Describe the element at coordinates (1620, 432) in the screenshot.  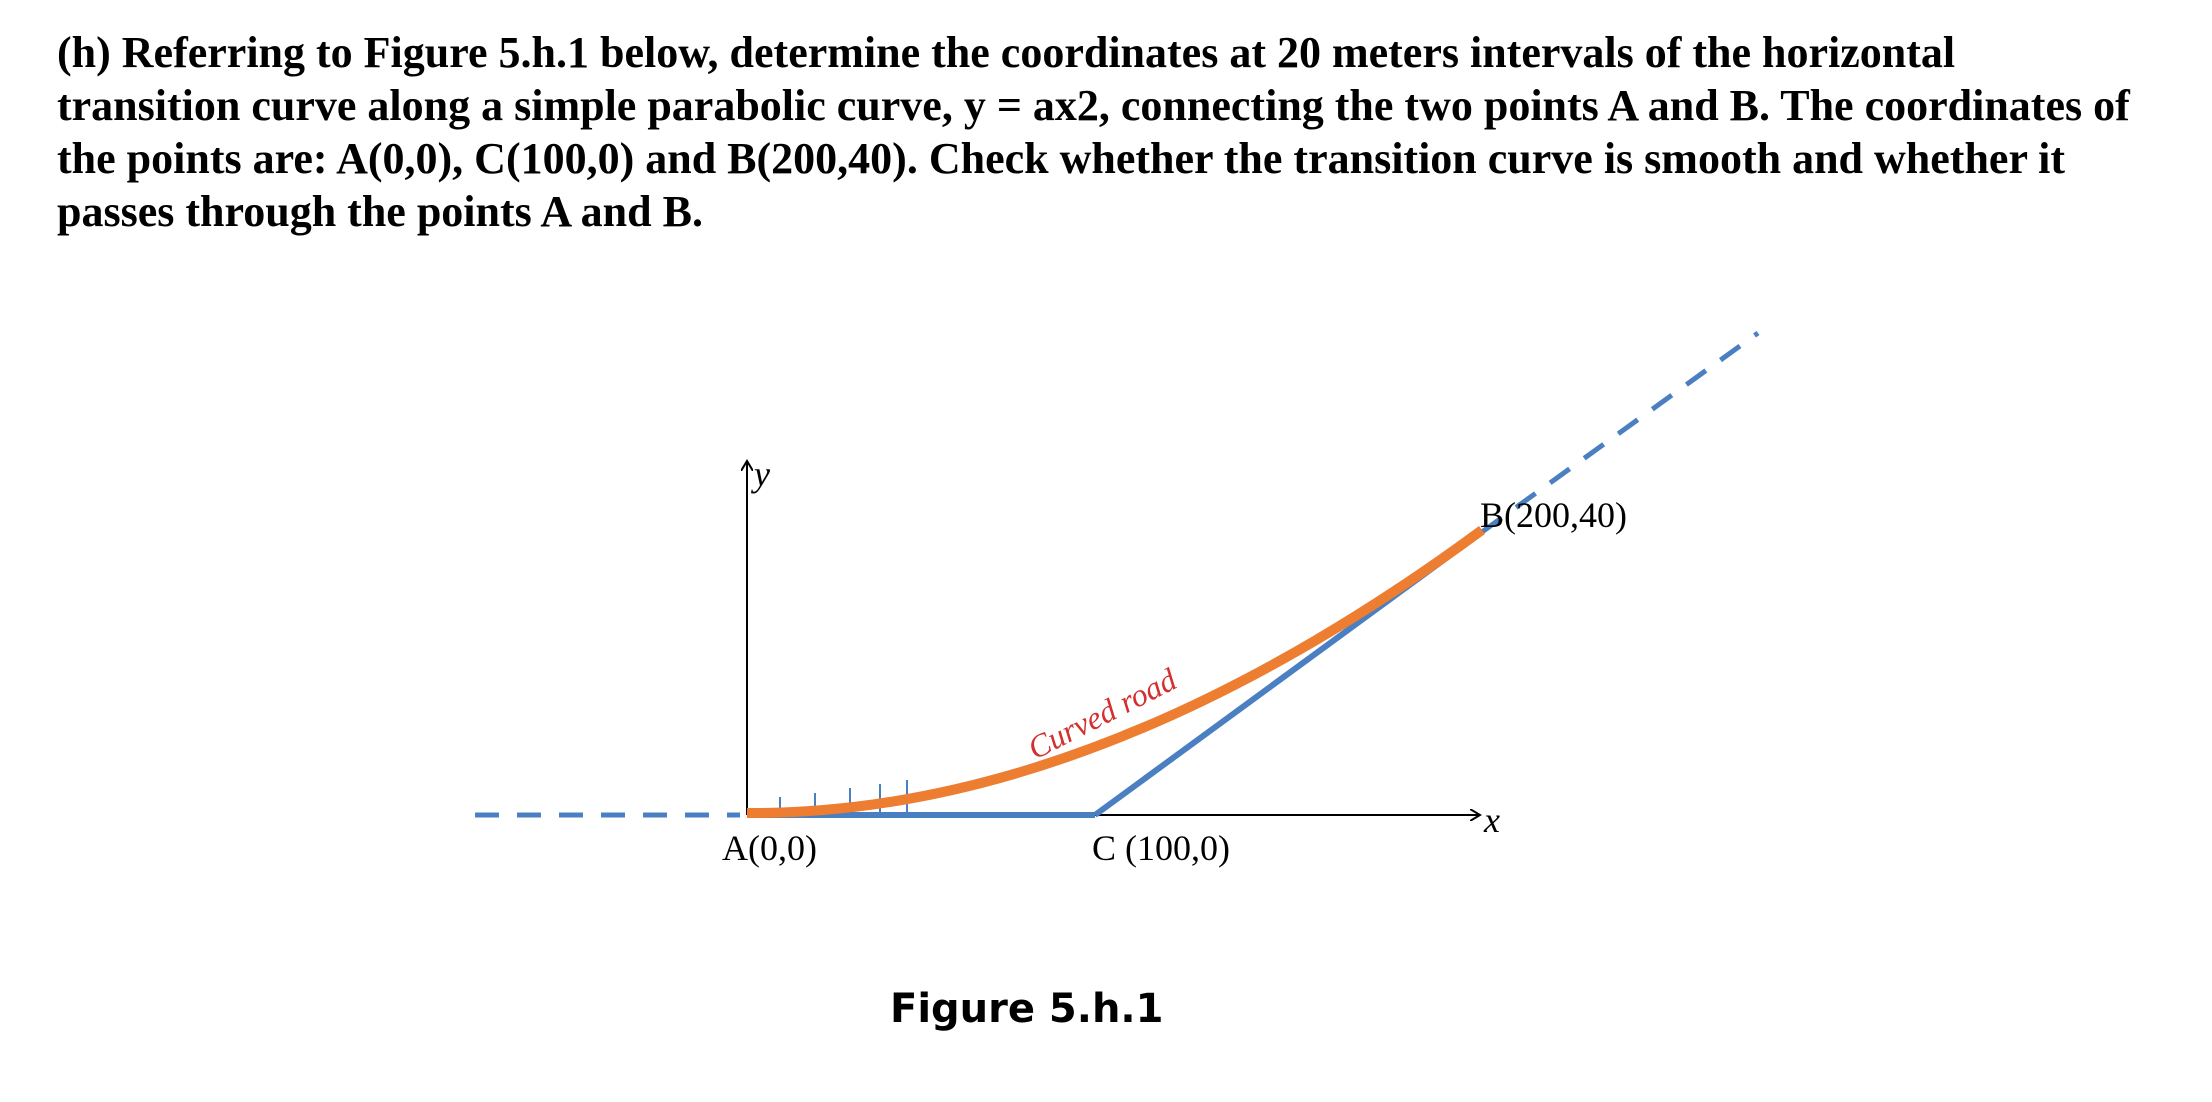
I see `dashed-tangent-right` at that location.